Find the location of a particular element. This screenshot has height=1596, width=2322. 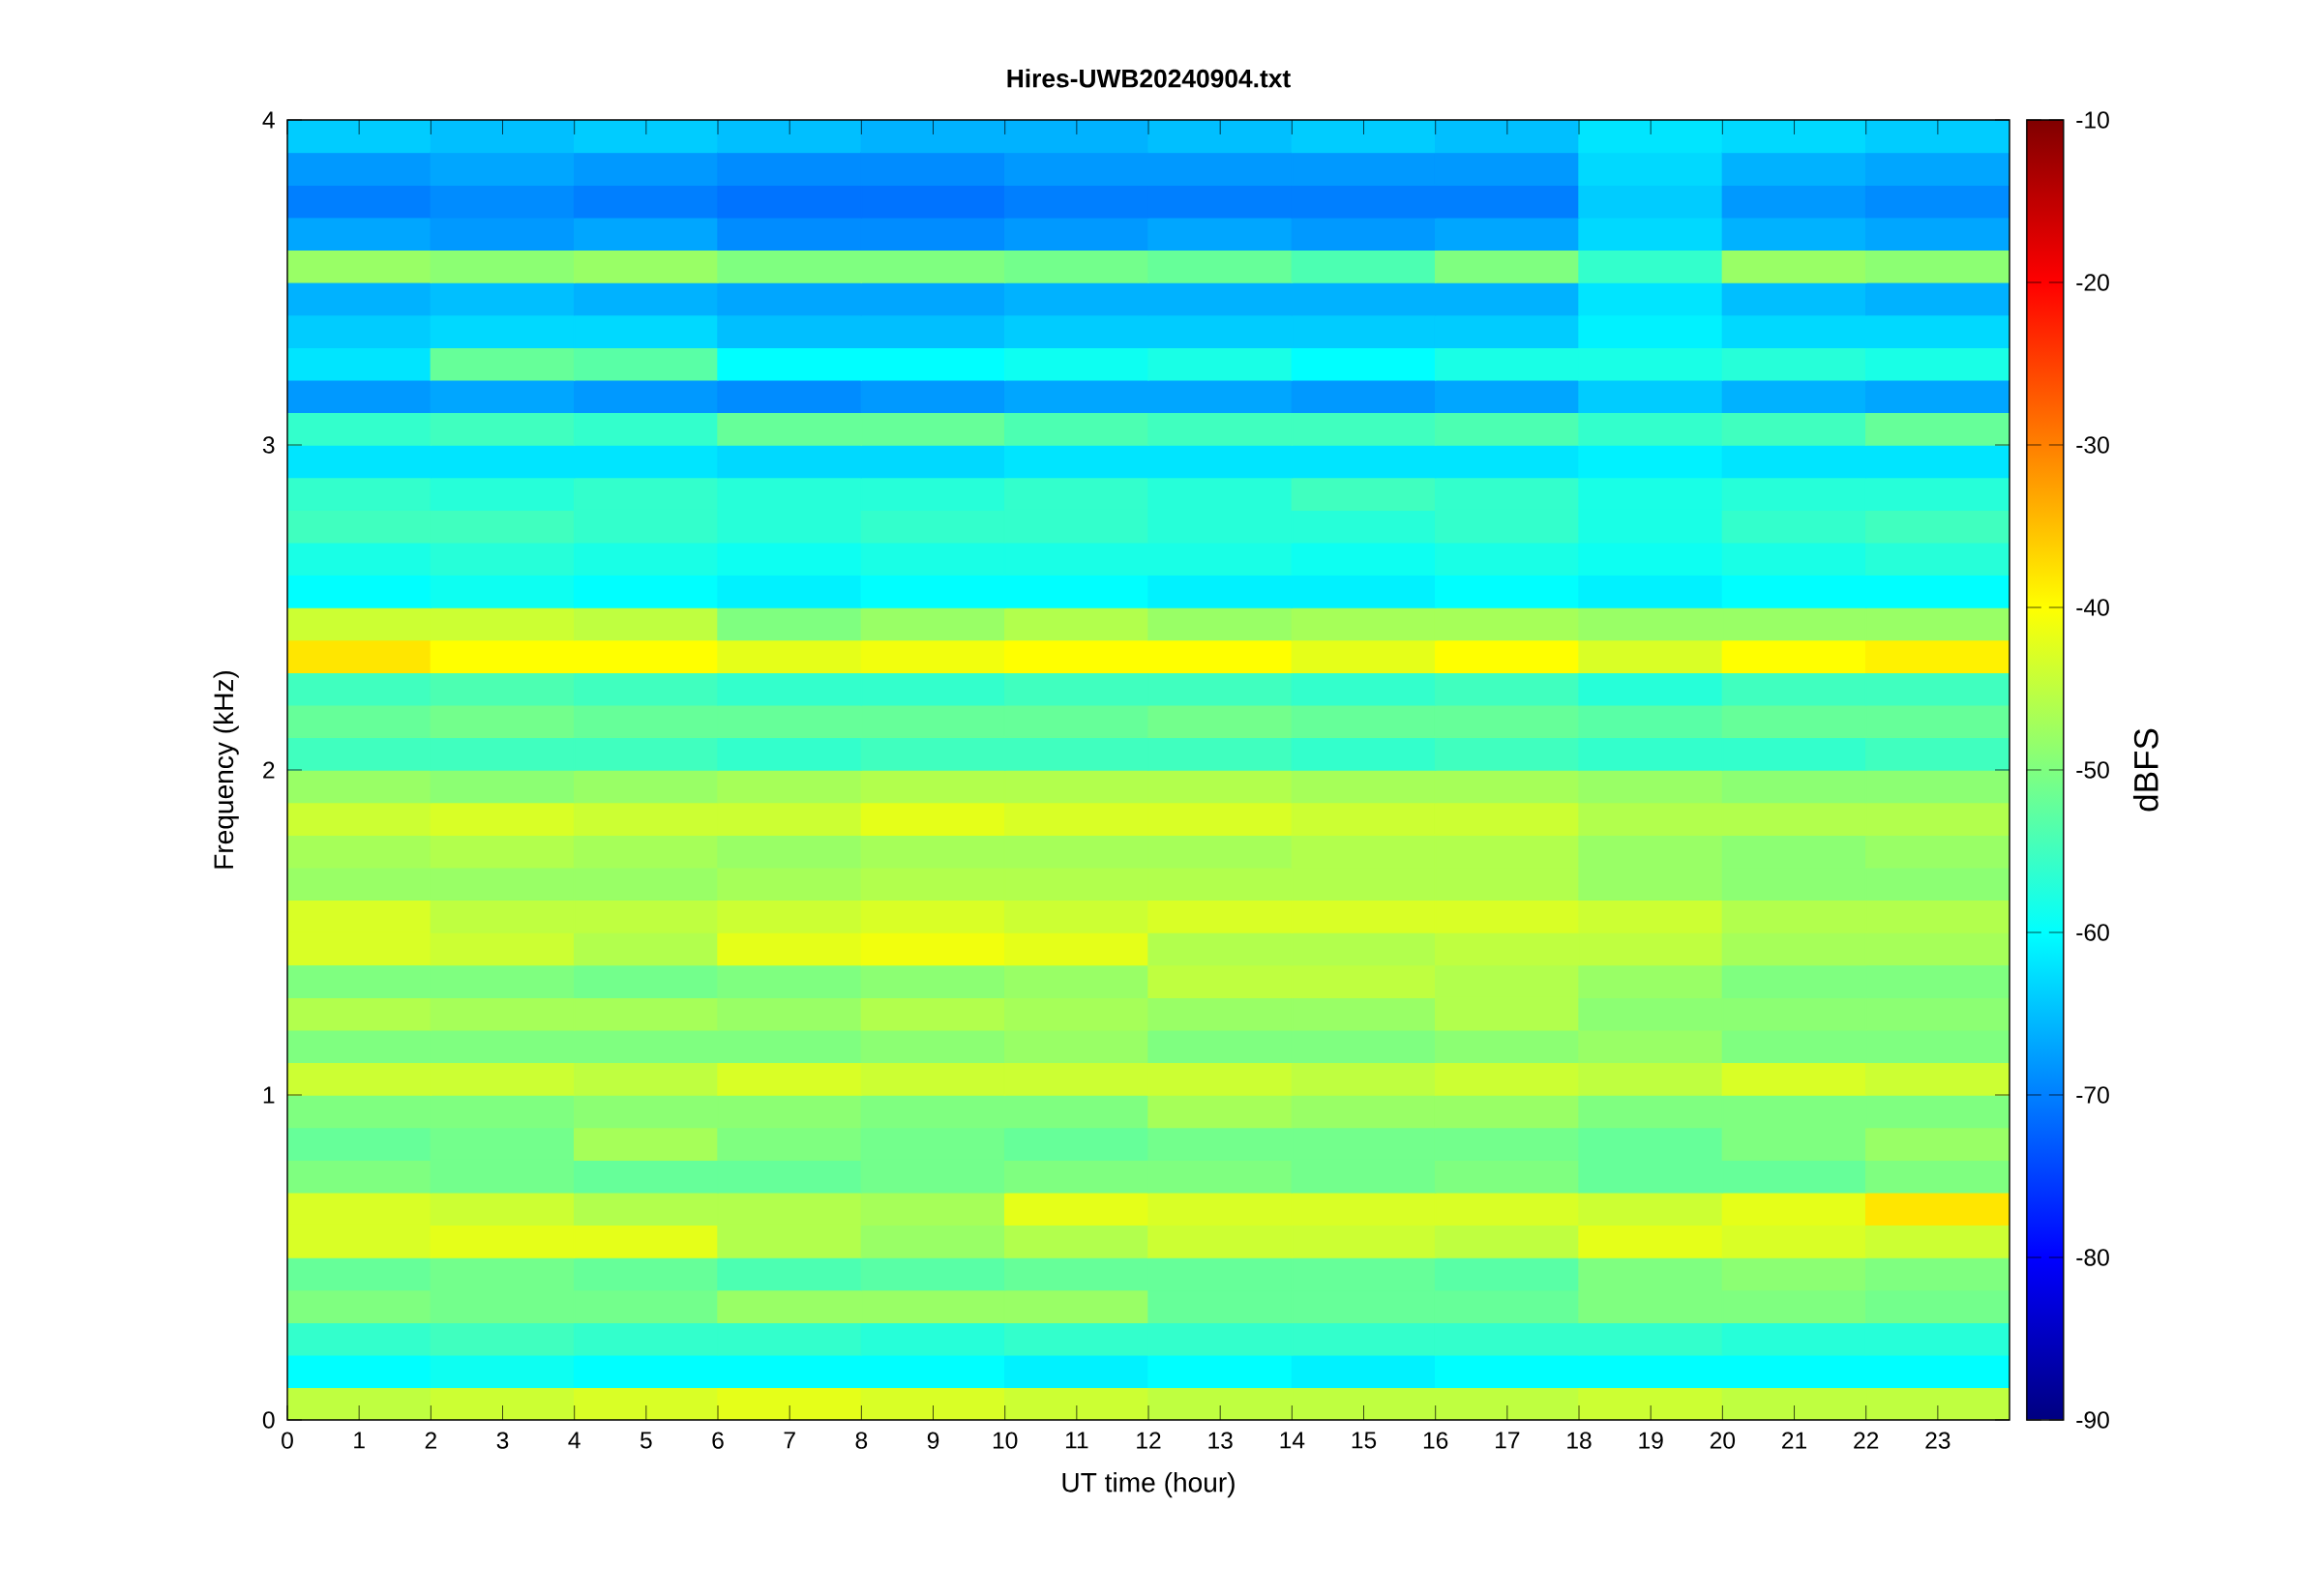

color-bar-label: -20 is located at coordinates (2092, 282).